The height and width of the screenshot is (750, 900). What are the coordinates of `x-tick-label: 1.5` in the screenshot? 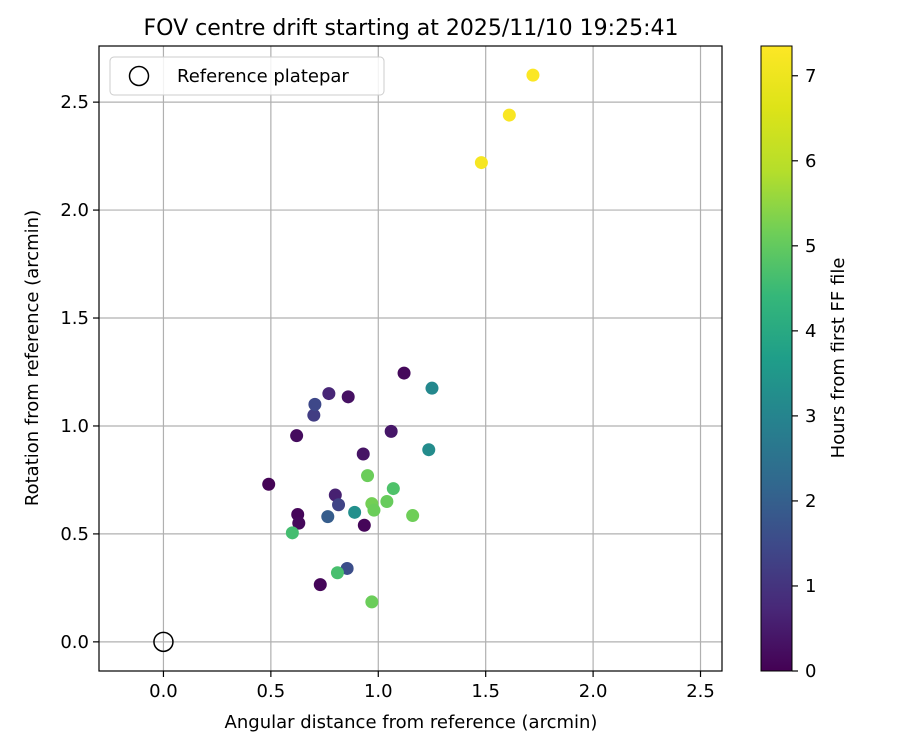 It's located at (485, 691).